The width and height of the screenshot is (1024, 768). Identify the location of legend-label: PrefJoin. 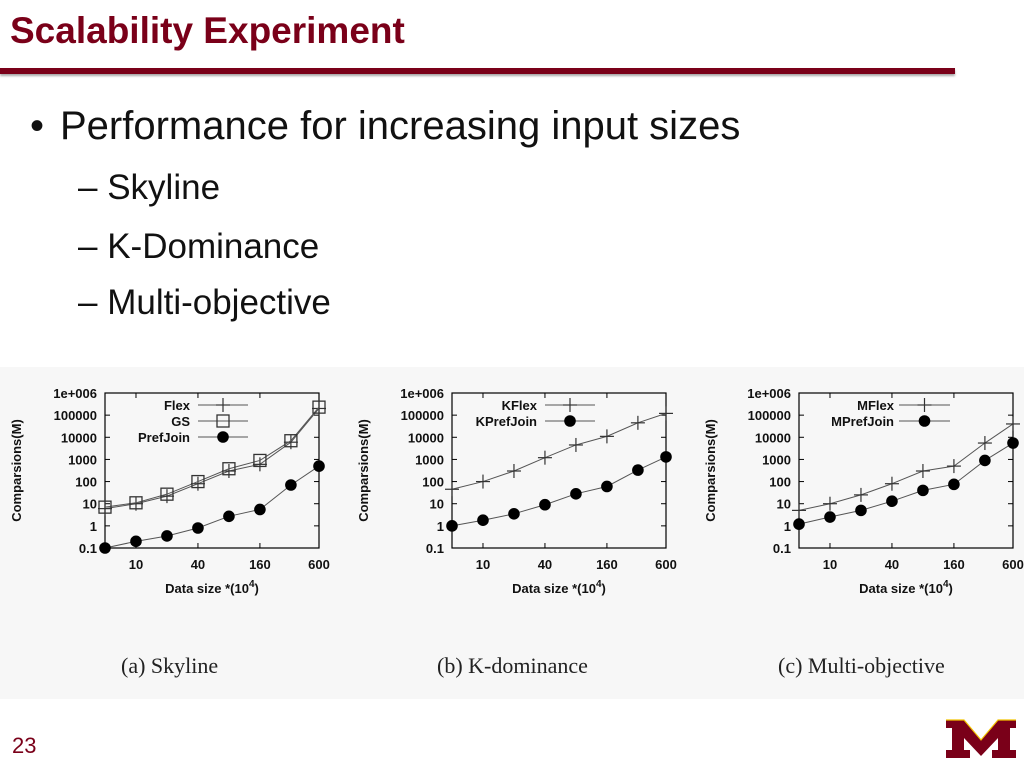
(164, 437).